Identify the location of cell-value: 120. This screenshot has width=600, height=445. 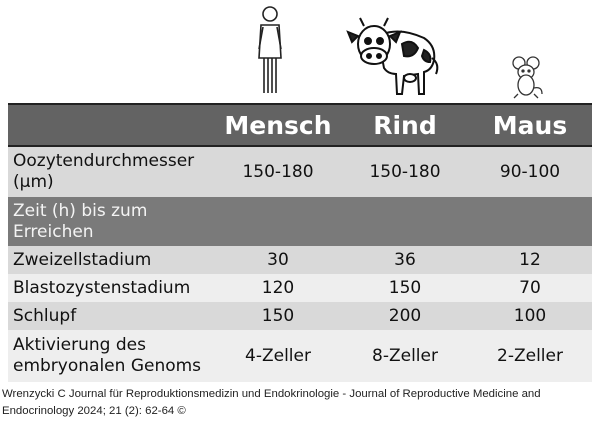
(278, 288).